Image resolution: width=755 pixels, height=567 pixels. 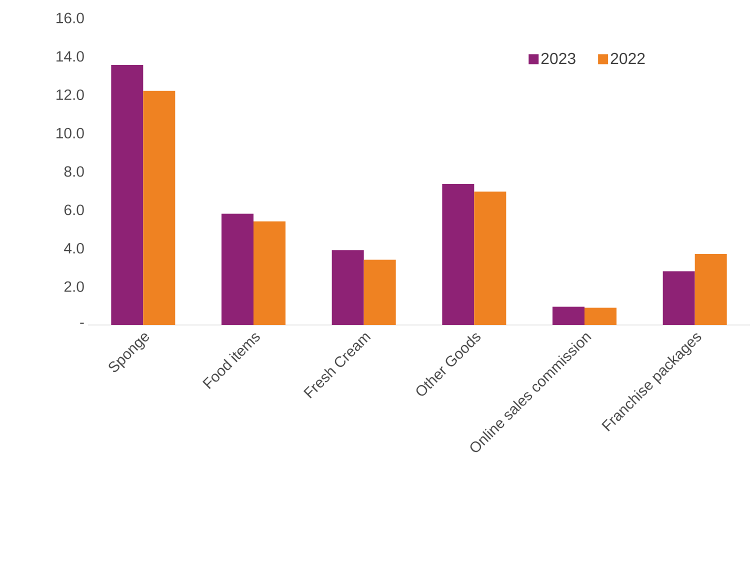 I want to click on legend-label: 2023, so click(x=558, y=58).